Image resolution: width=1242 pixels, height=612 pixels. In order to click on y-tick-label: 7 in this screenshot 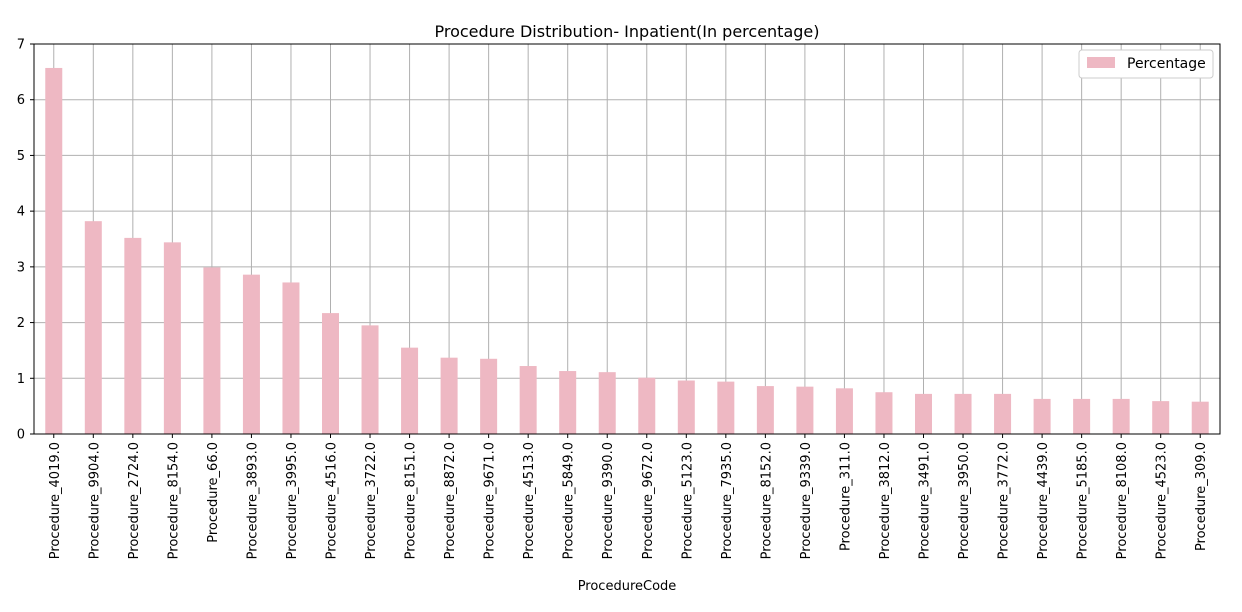, I will do `click(21, 45)`.